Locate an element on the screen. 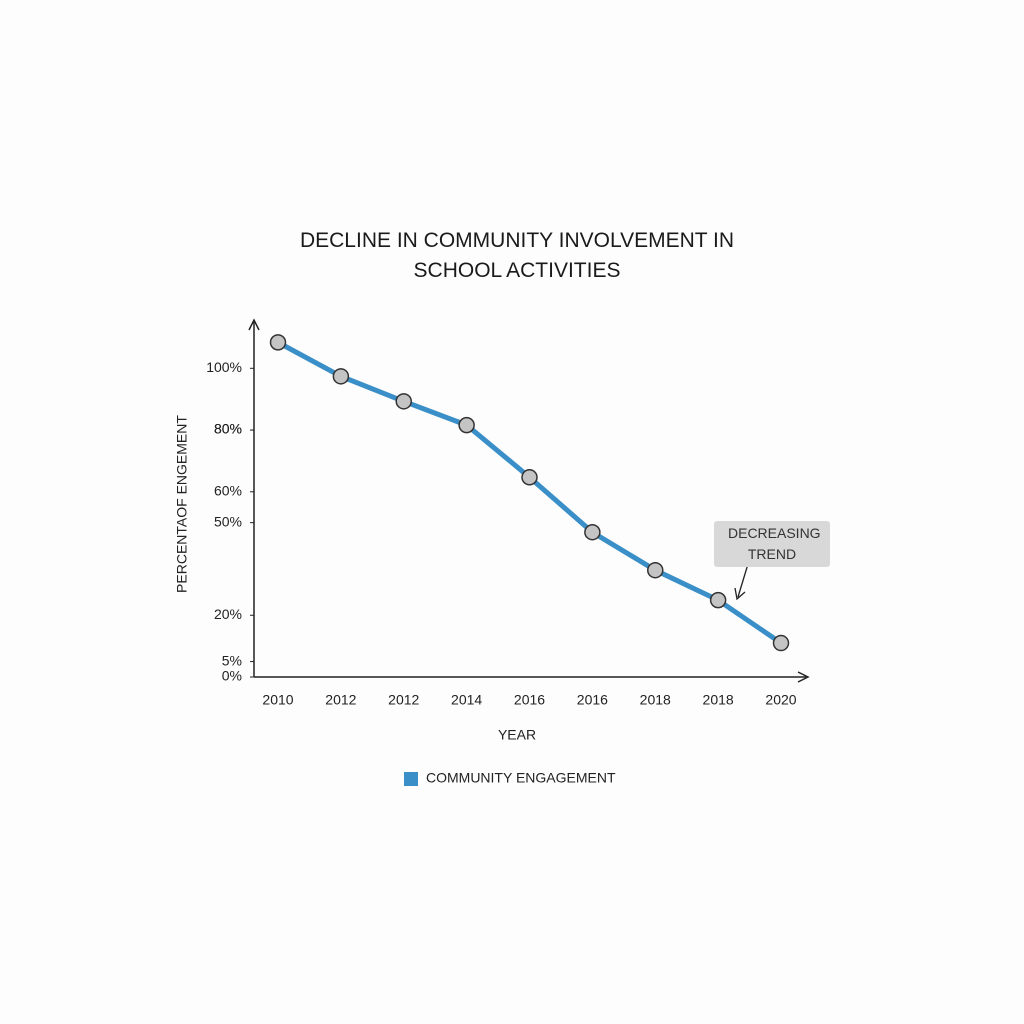 Image resolution: width=1024 pixels, height=1024 pixels. y-axis-arrow is located at coordinates (254, 324).